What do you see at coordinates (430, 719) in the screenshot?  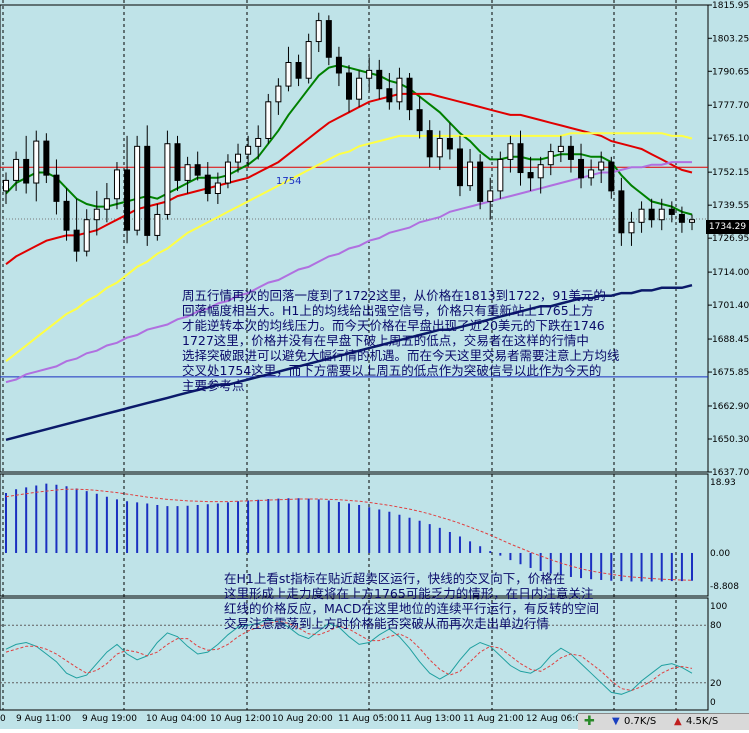 I see `time-tick-label: 11 Aug 13:00` at bounding box center [430, 719].